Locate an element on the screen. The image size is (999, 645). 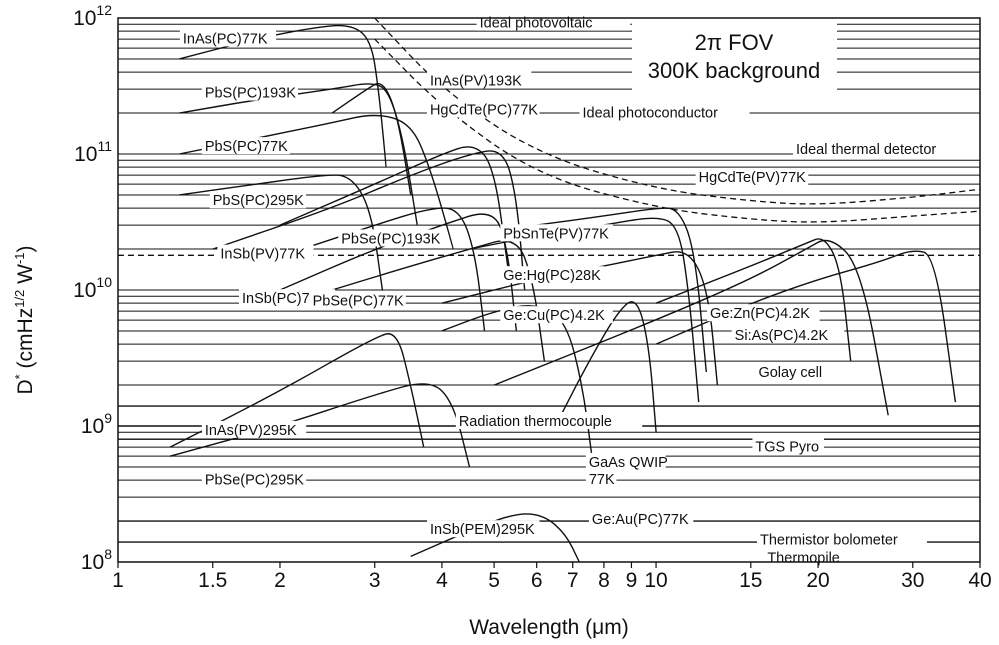
svg-text: Ge:Au(PC)77K is located at coordinates (640, 520).